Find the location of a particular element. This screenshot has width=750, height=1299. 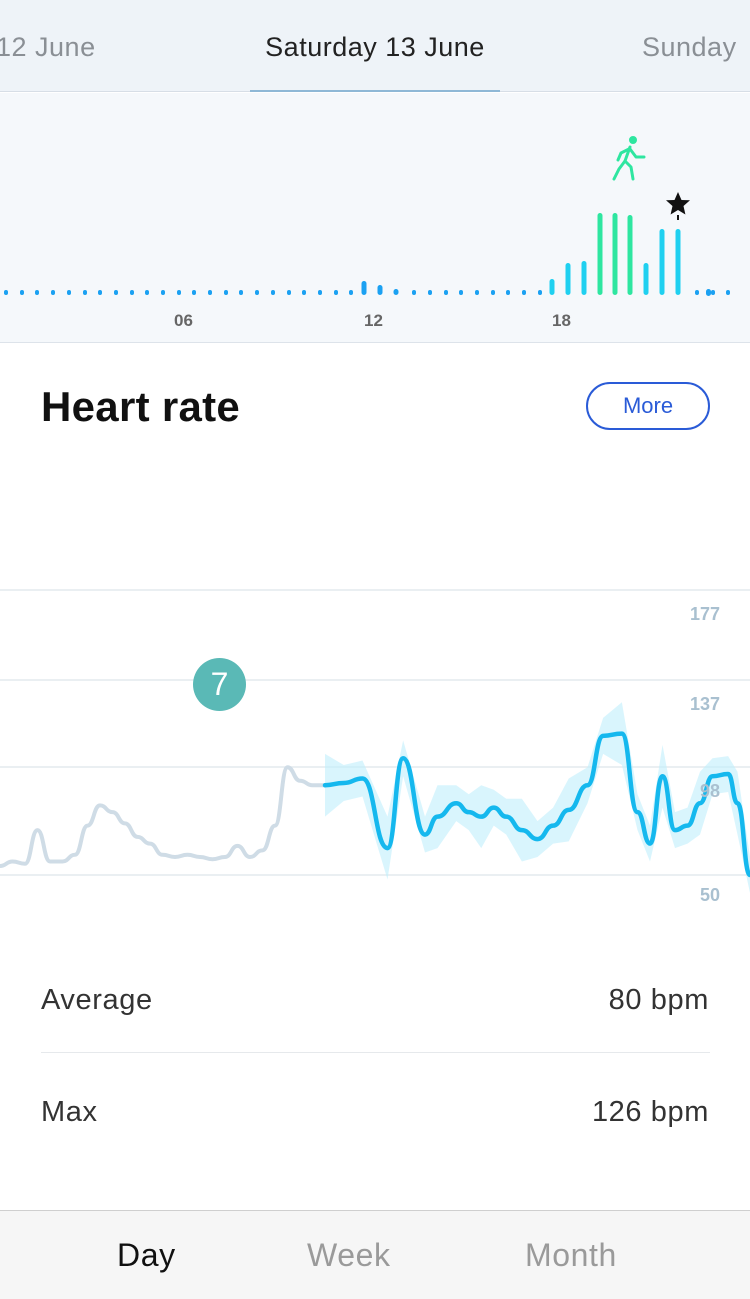

max-row: Max 126 bpm is located at coordinates (375, 1112).